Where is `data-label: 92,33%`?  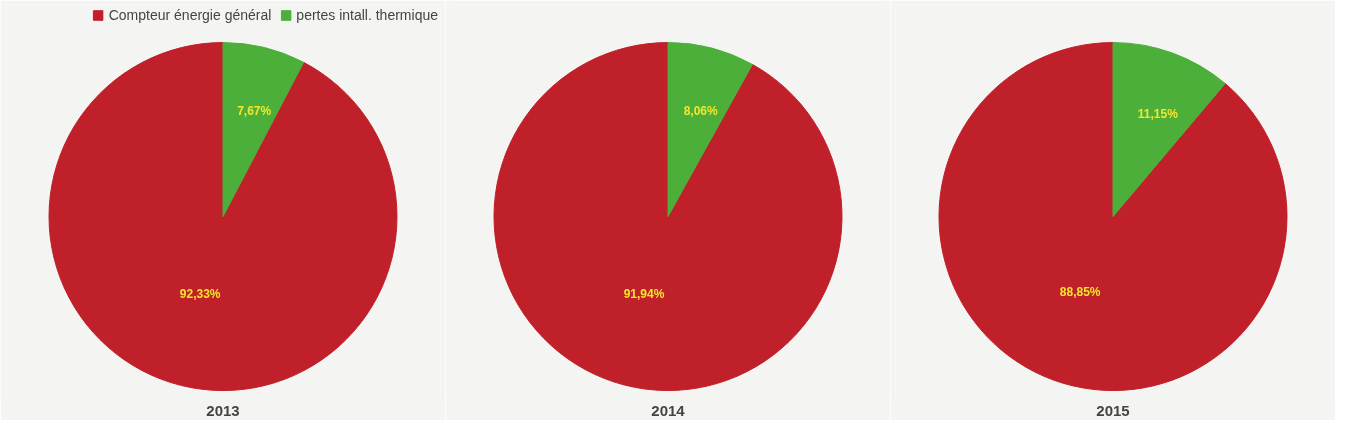
data-label: 92,33% is located at coordinates (200, 294).